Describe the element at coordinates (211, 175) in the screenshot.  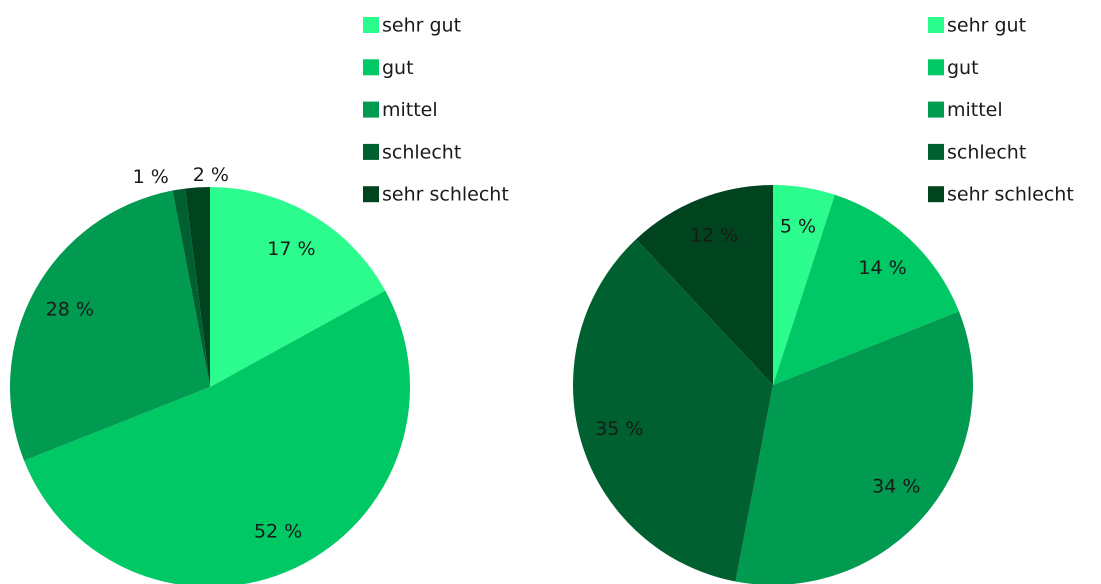
I see `value-label: 2 %` at that location.